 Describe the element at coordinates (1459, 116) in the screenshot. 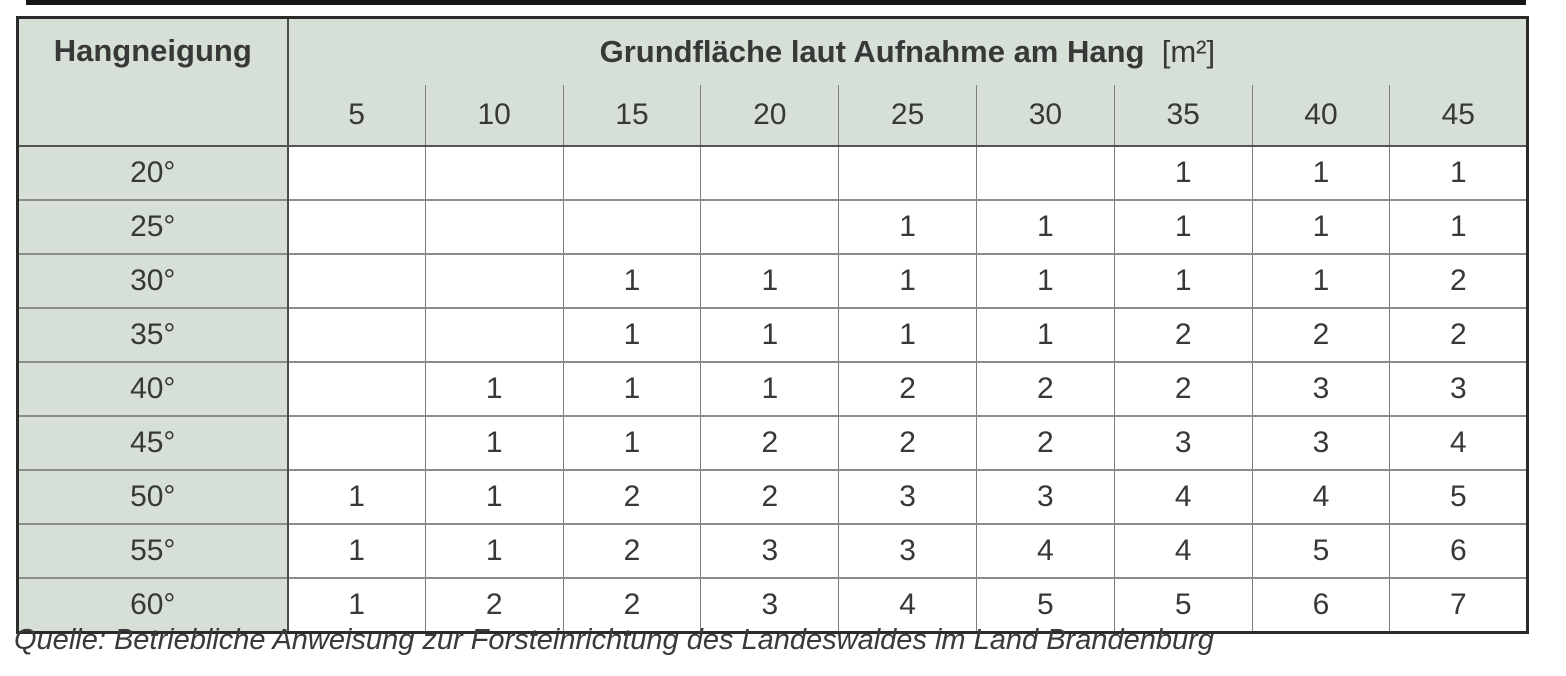

I see `col-header-45: 45` at that location.